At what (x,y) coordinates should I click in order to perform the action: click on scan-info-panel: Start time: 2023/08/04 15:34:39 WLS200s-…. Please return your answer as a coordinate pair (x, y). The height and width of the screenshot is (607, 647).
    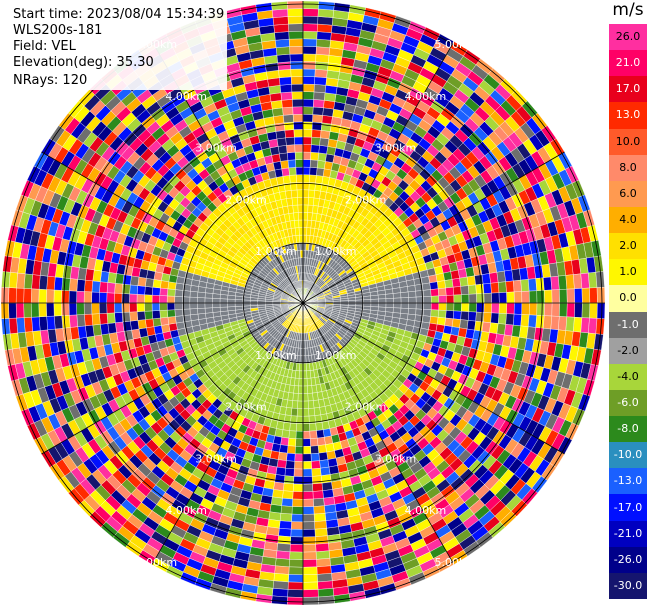
    Looking at the image, I should click on (119, 48).